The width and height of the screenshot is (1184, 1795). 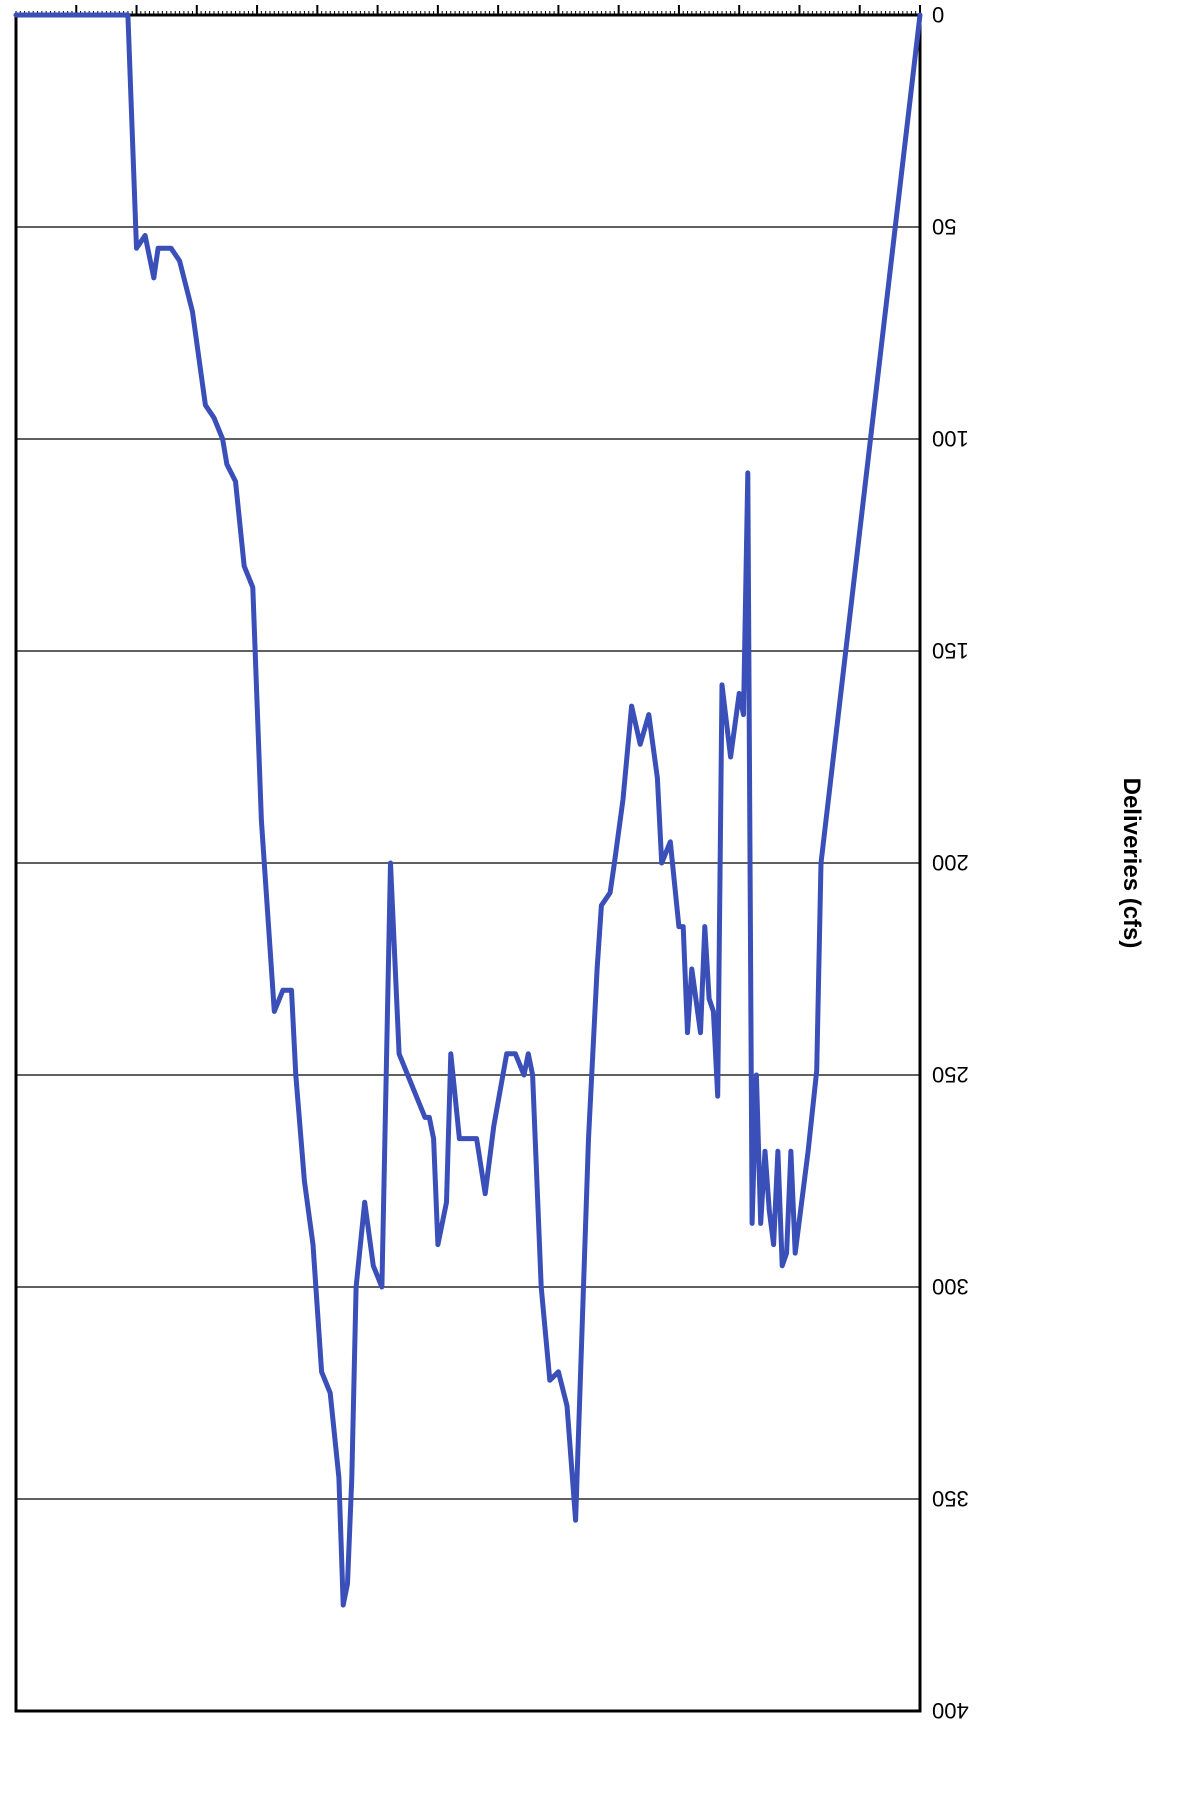 What do you see at coordinates (1131, 863) in the screenshot?
I see `y-axis-title: Deliveries (cfs)` at bounding box center [1131, 863].